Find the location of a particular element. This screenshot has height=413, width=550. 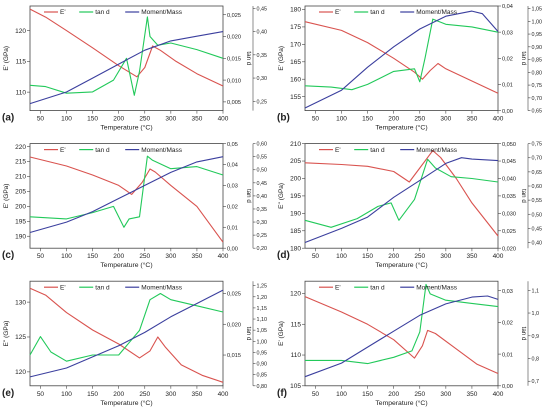

y3-tick-label: 0,65 is located at coordinates (537, 173).